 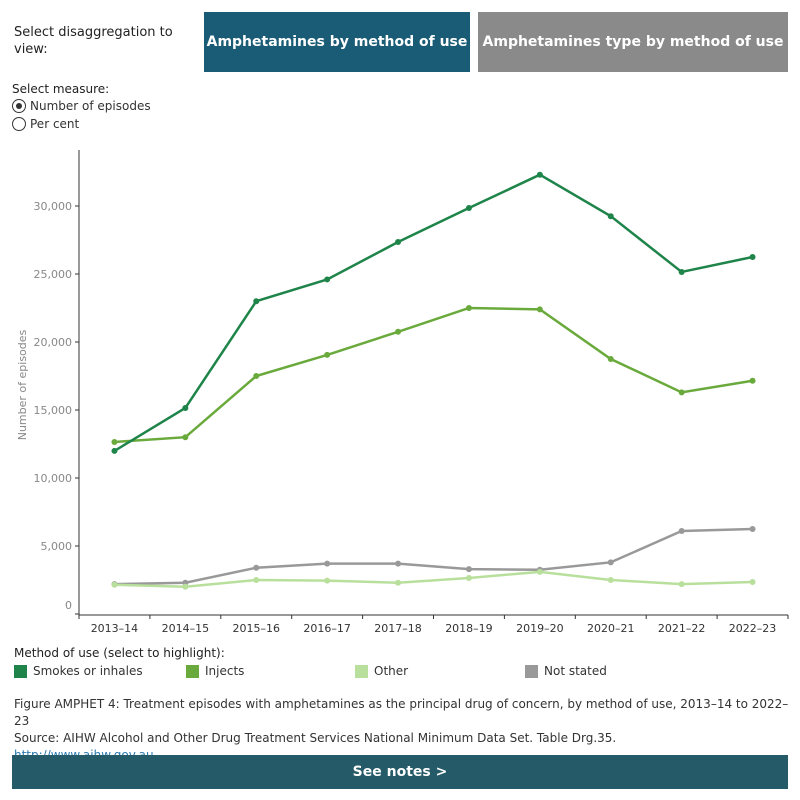 I want to click on y-axis-label: Number of episodes, so click(x=22, y=384).